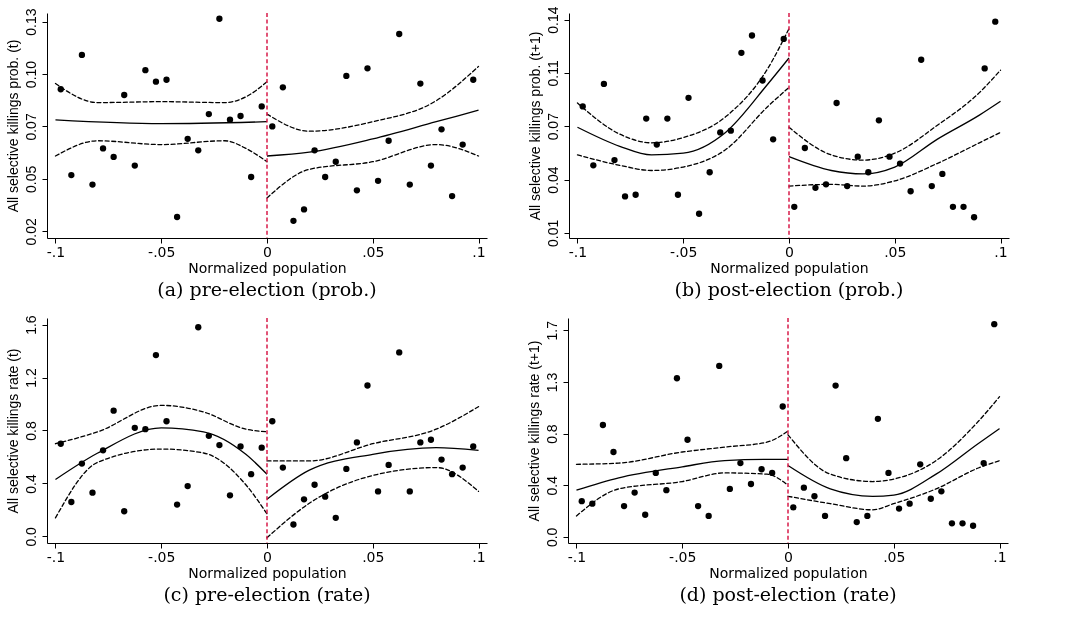  Describe the element at coordinates (788, 572) in the screenshot. I see `x-axis-title: Normalized population` at that location.